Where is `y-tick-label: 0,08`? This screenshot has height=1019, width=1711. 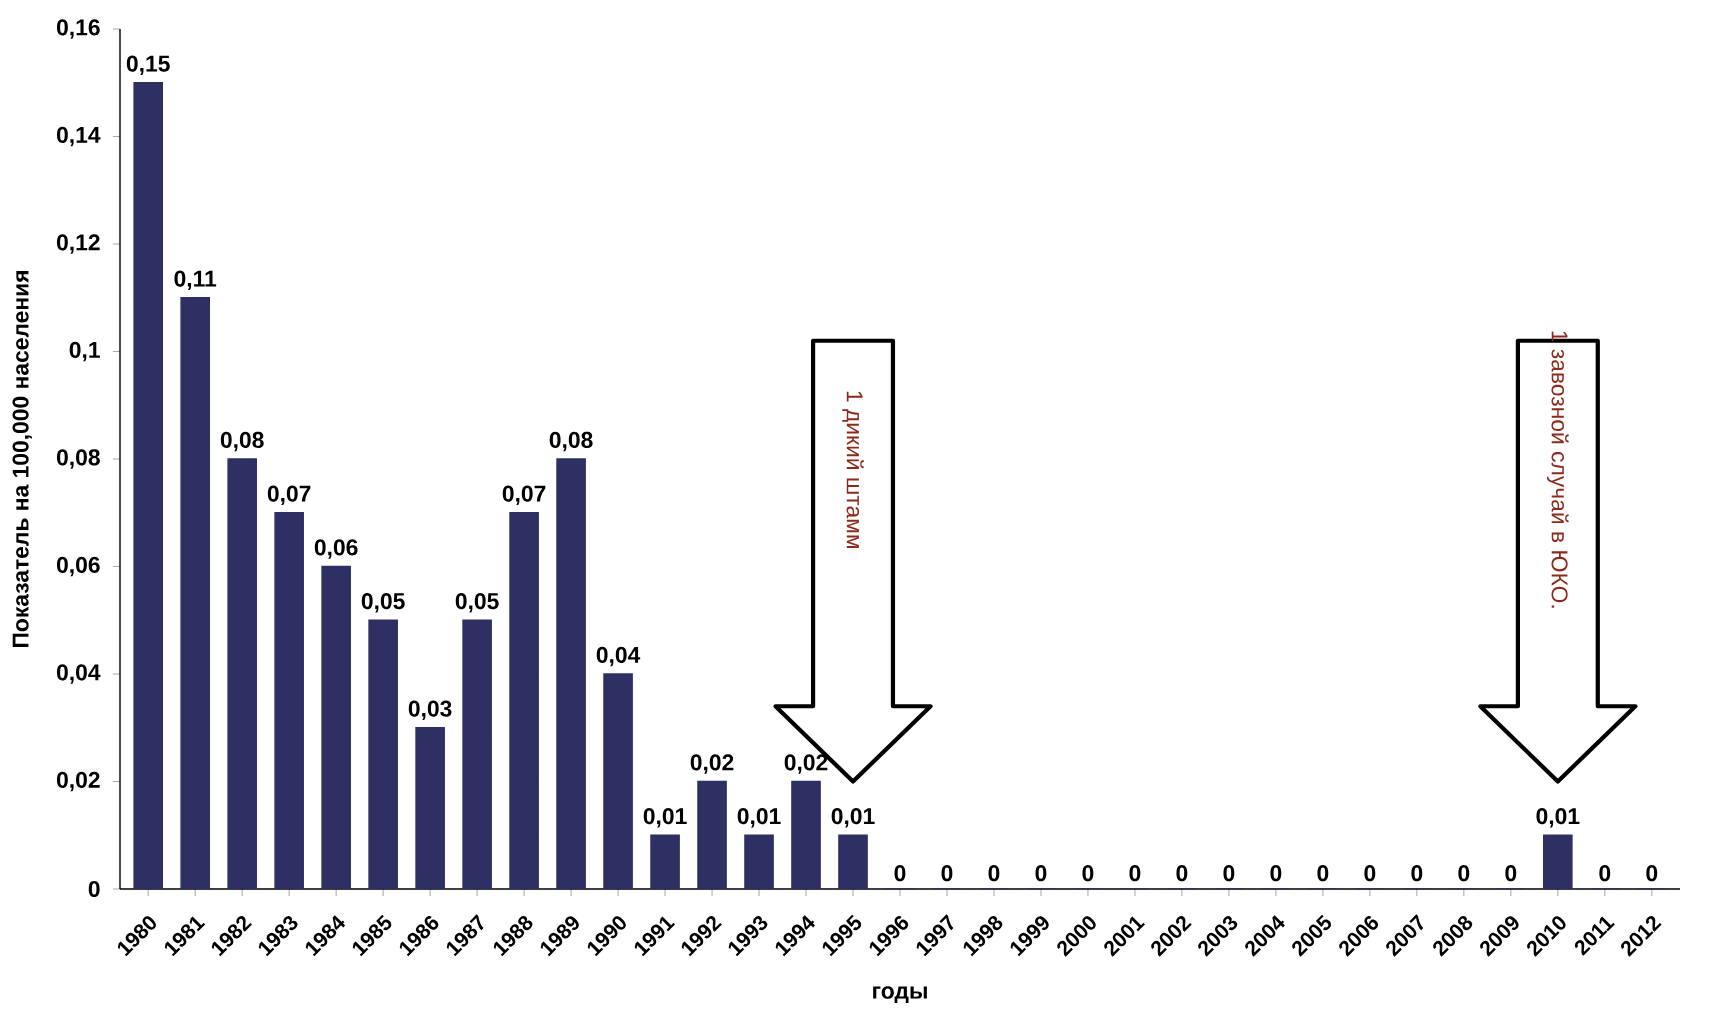
y-tick-label: 0,08 is located at coordinates (78, 459).